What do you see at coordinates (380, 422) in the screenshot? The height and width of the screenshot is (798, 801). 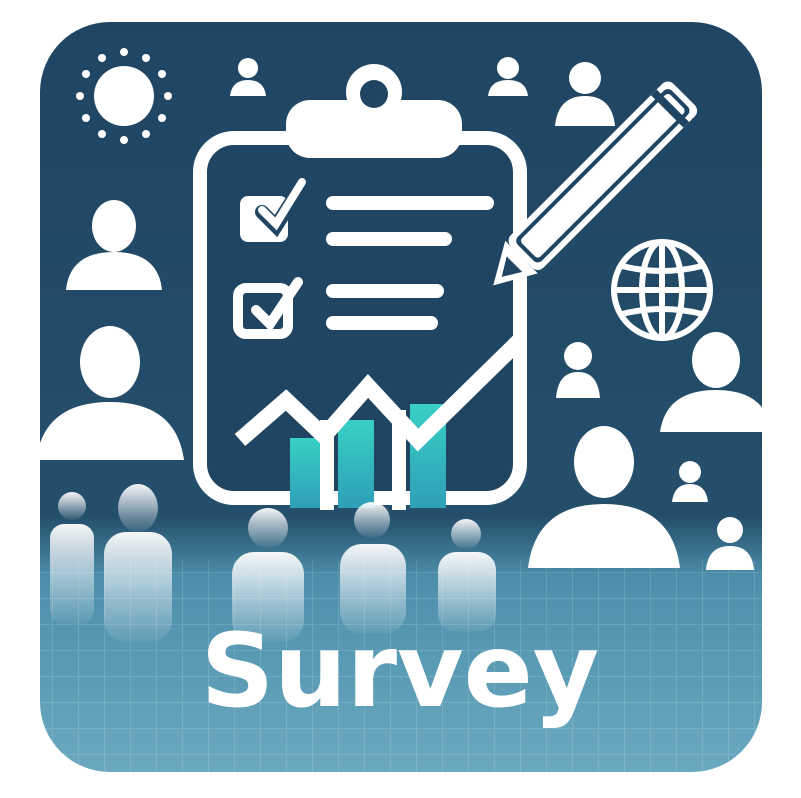 I see `chart-icon` at bounding box center [380, 422].